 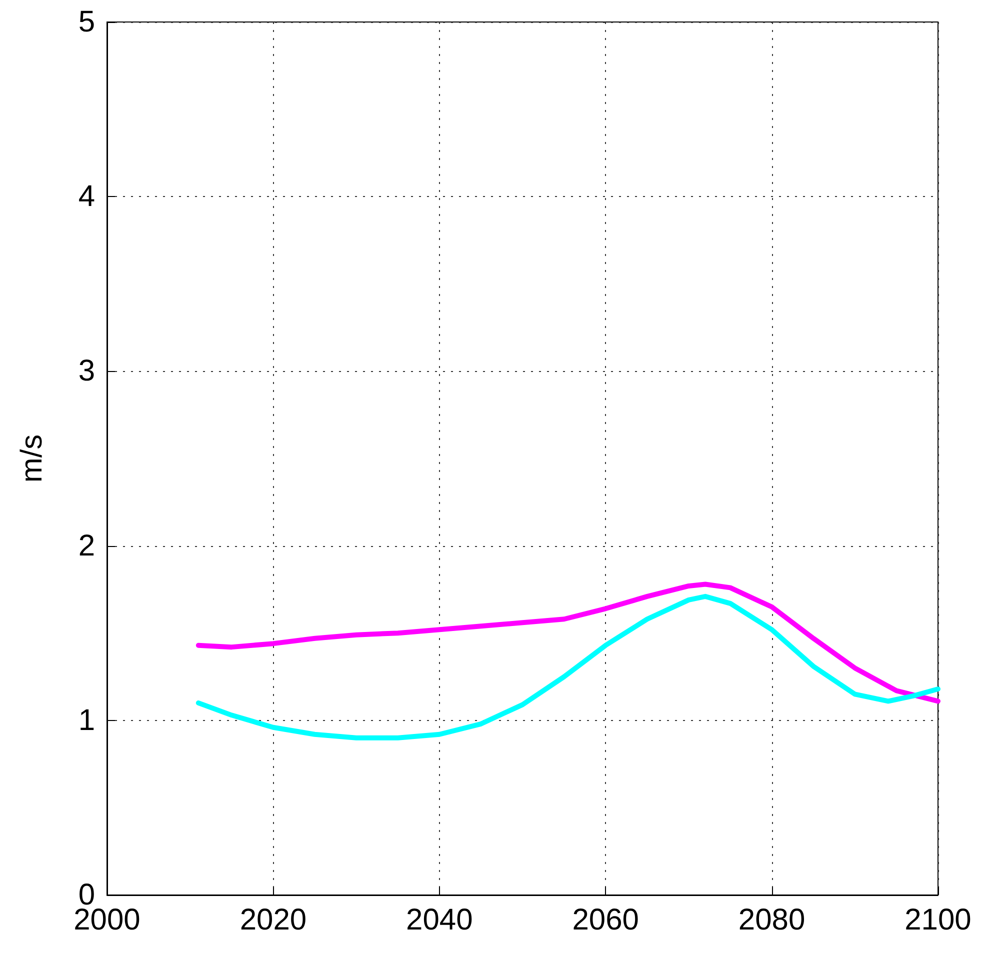 I want to click on y-tick-label: 2, so click(x=86, y=545).